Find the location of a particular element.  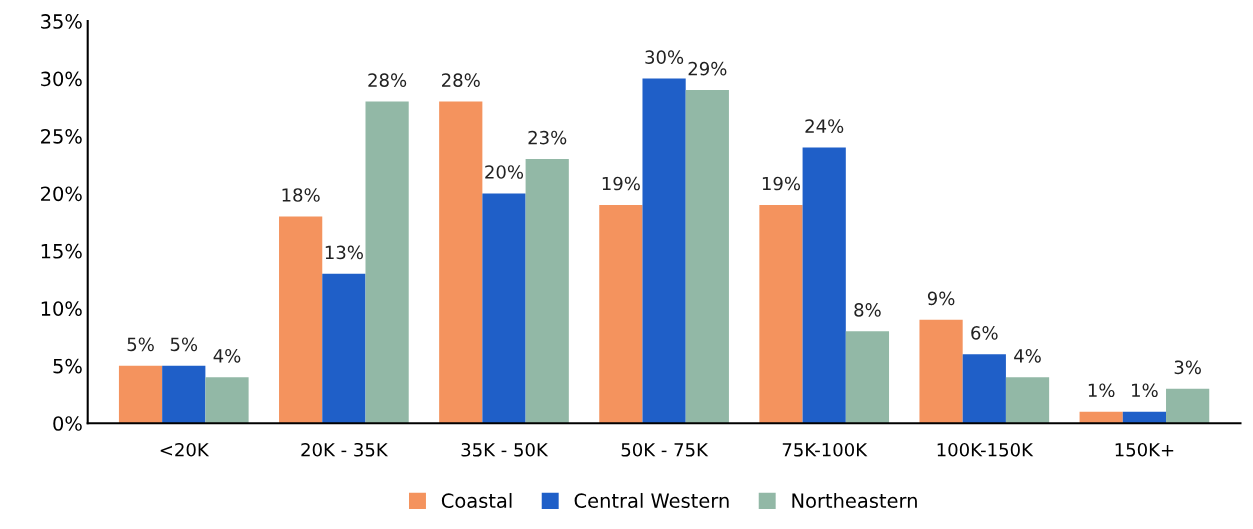

legend-label: Central Western is located at coordinates (651, 500).